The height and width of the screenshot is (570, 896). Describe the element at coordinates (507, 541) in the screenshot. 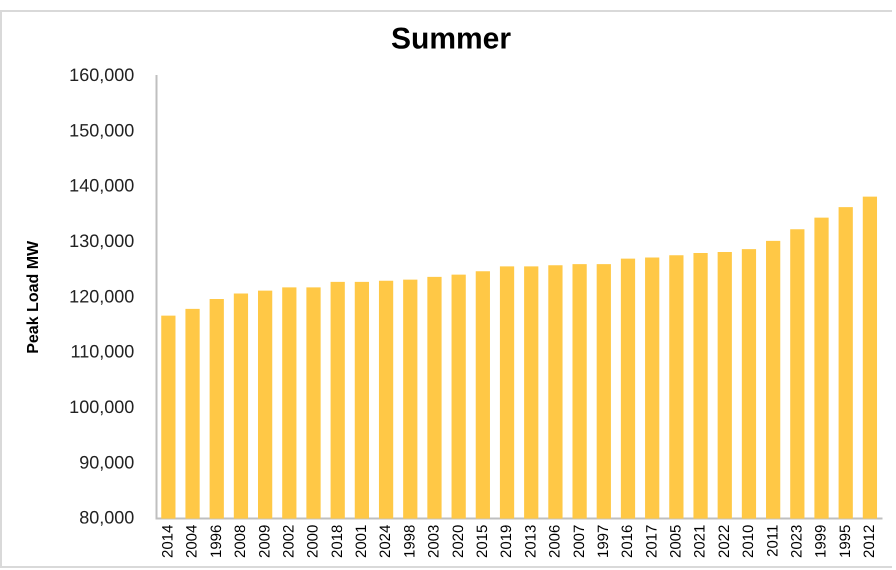

I see `x-tick-label: 2019` at that location.